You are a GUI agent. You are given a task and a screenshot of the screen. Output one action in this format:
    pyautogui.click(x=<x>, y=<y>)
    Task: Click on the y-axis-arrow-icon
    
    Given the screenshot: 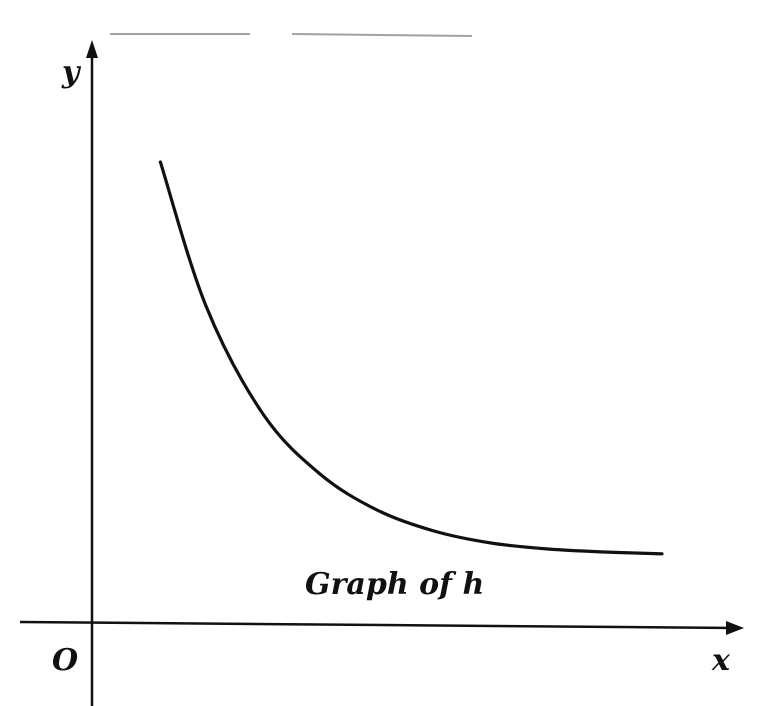 What is the action you would take?
    pyautogui.click(x=92, y=49)
    